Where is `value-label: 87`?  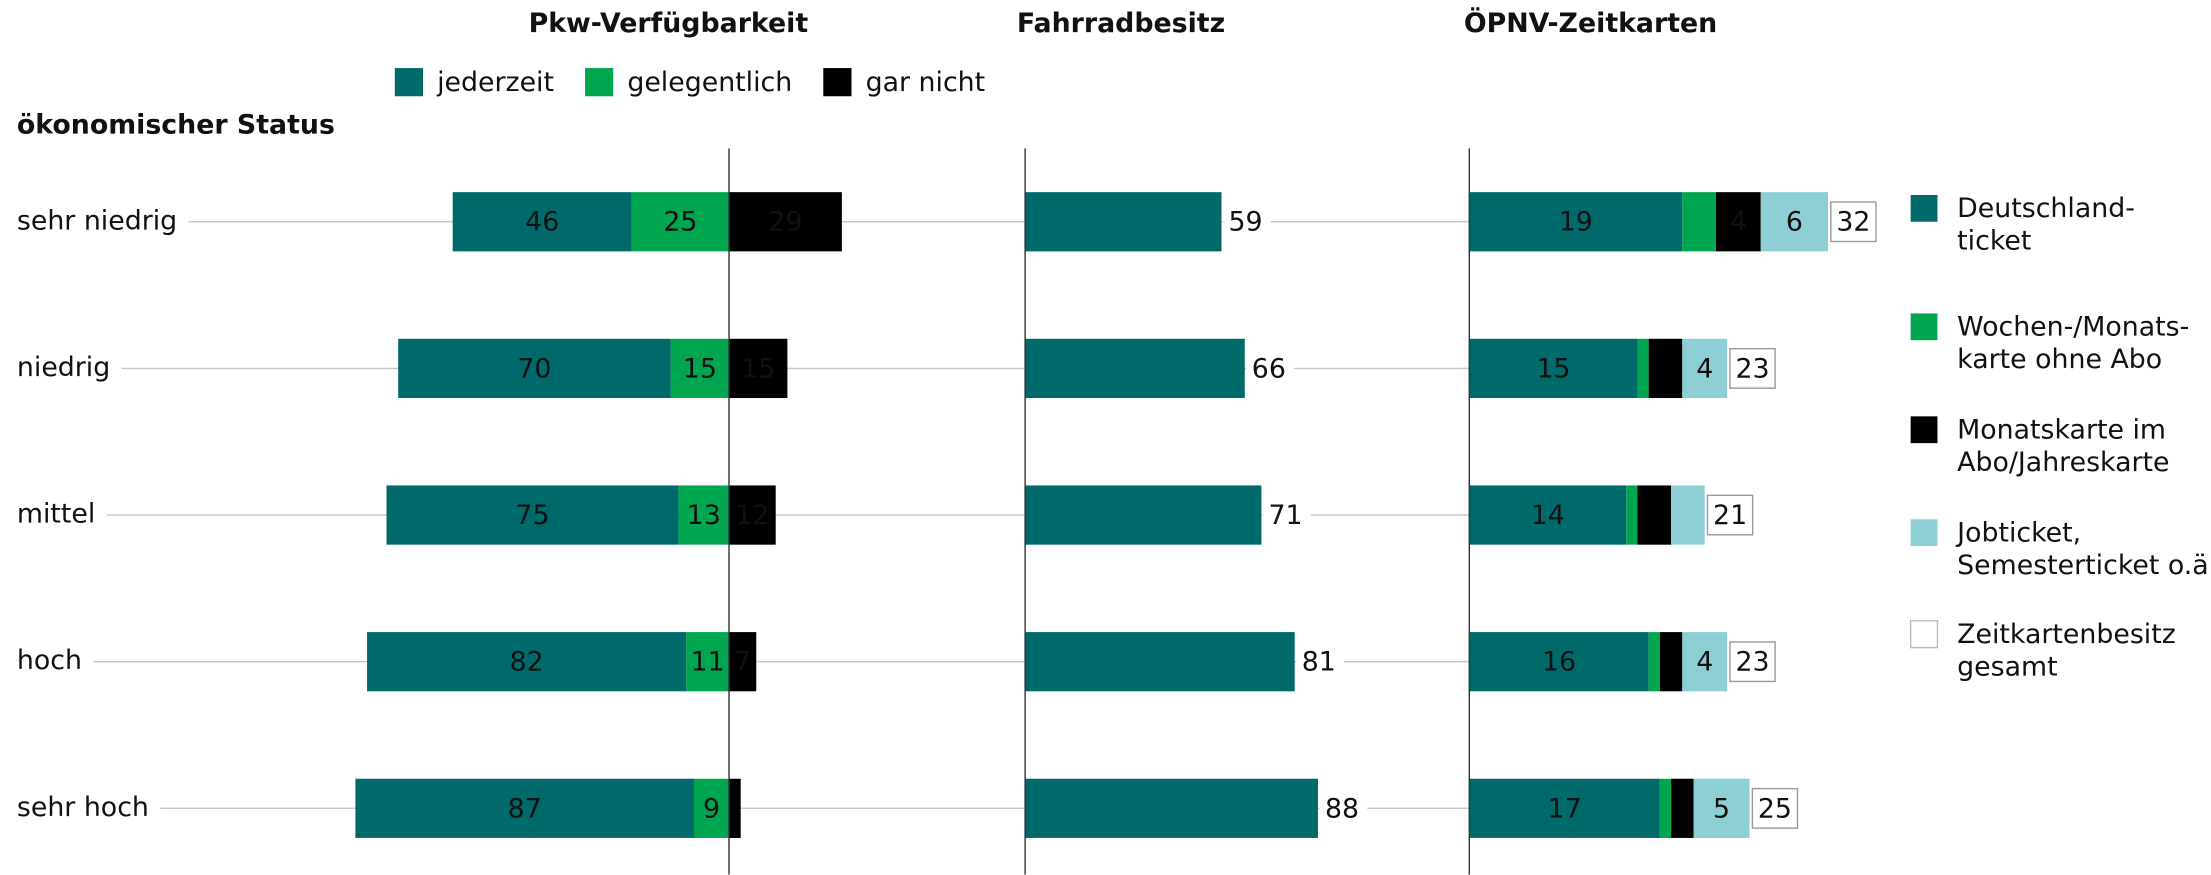
value-label: 87 is located at coordinates (525, 808).